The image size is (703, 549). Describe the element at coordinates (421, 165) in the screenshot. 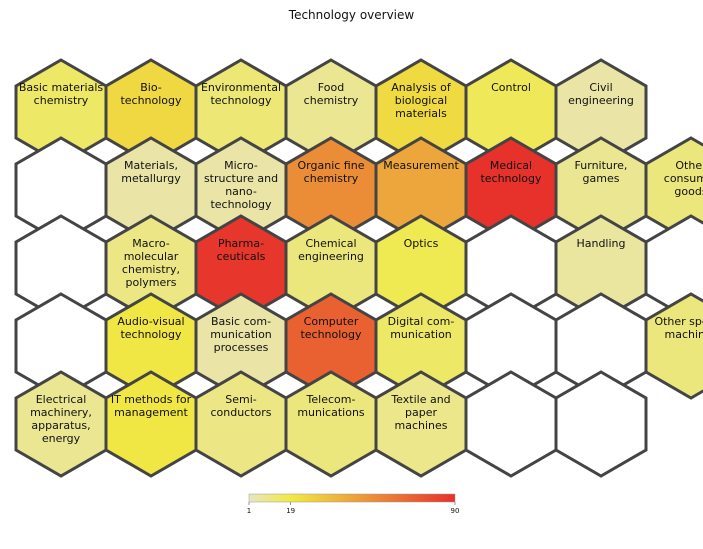

I see `hex-label: Measurement` at that location.